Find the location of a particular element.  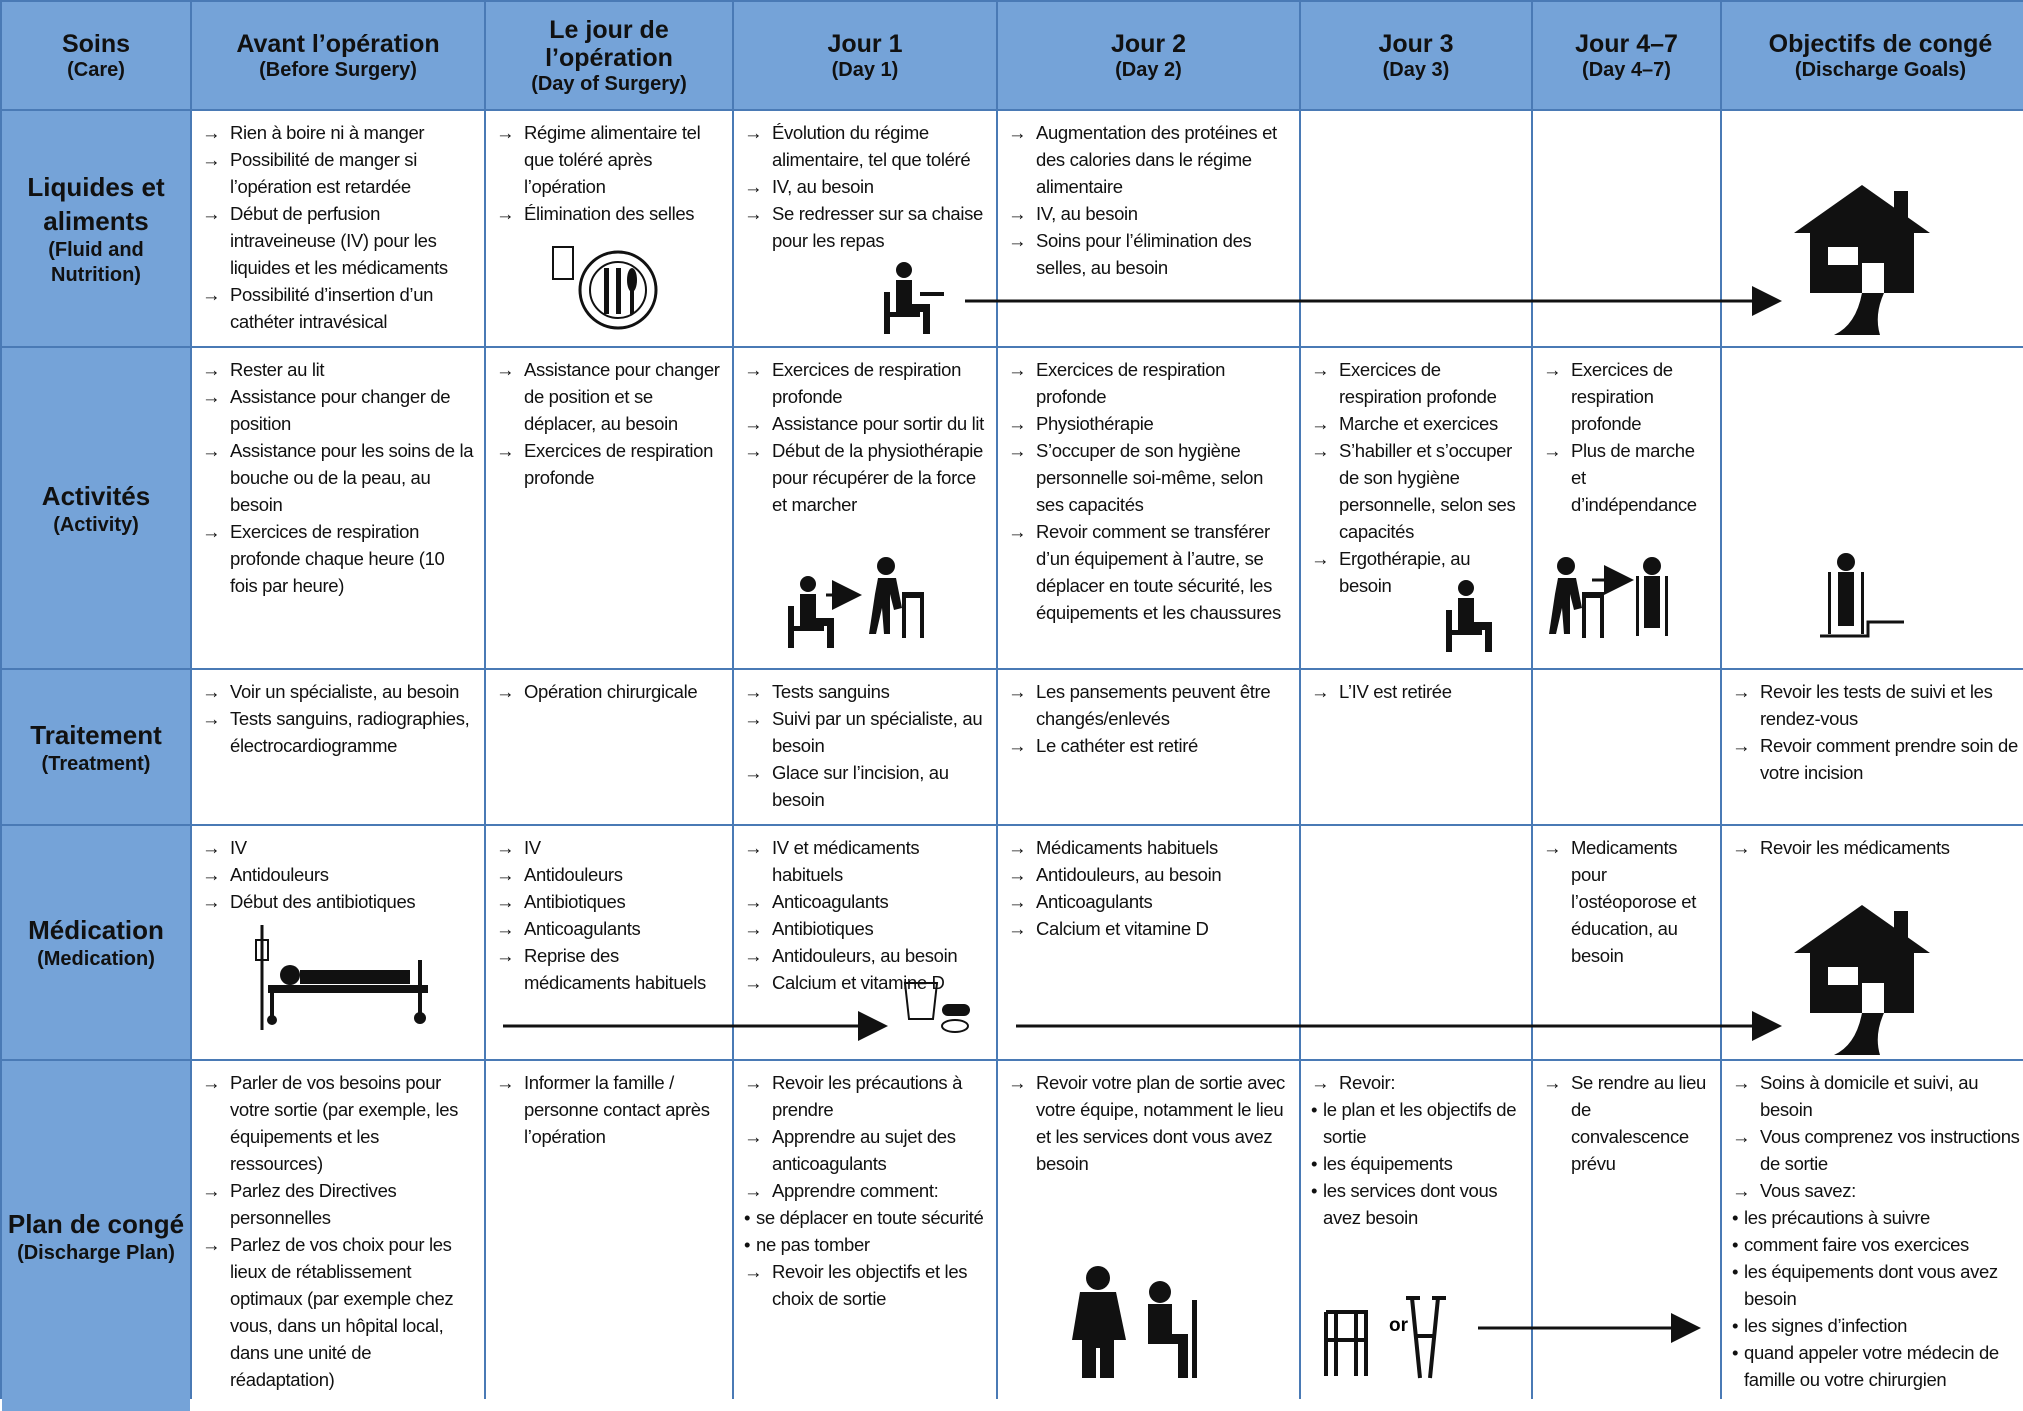

header-en: (Day 1) is located at coordinates (865, 69).